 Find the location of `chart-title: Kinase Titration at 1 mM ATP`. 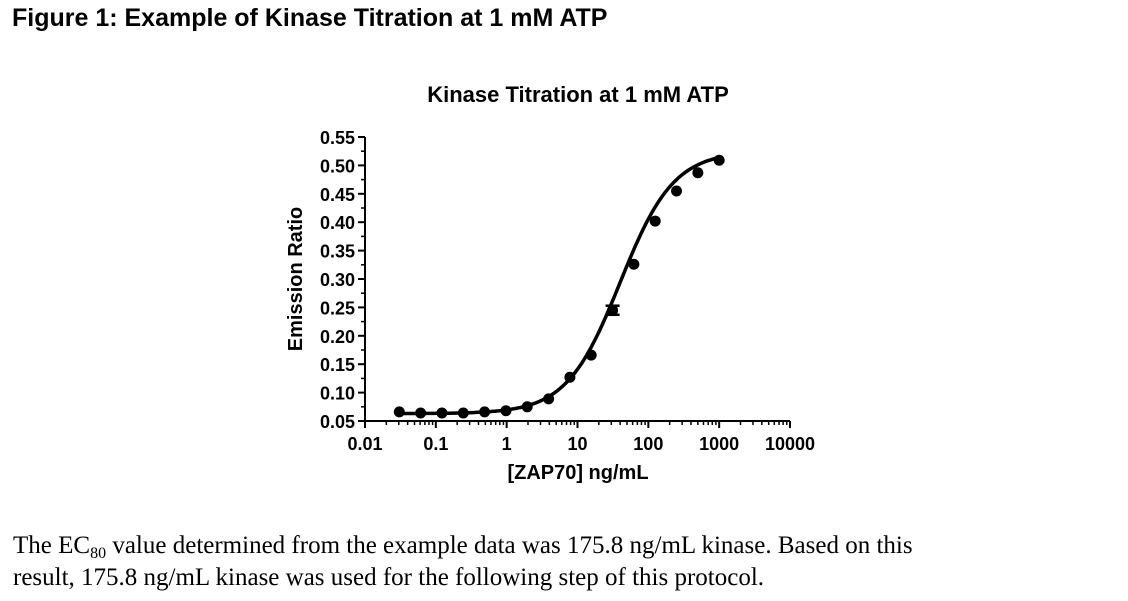

chart-title: Kinase Titration at 1 mM ATP is located at coordinates (578, 94).